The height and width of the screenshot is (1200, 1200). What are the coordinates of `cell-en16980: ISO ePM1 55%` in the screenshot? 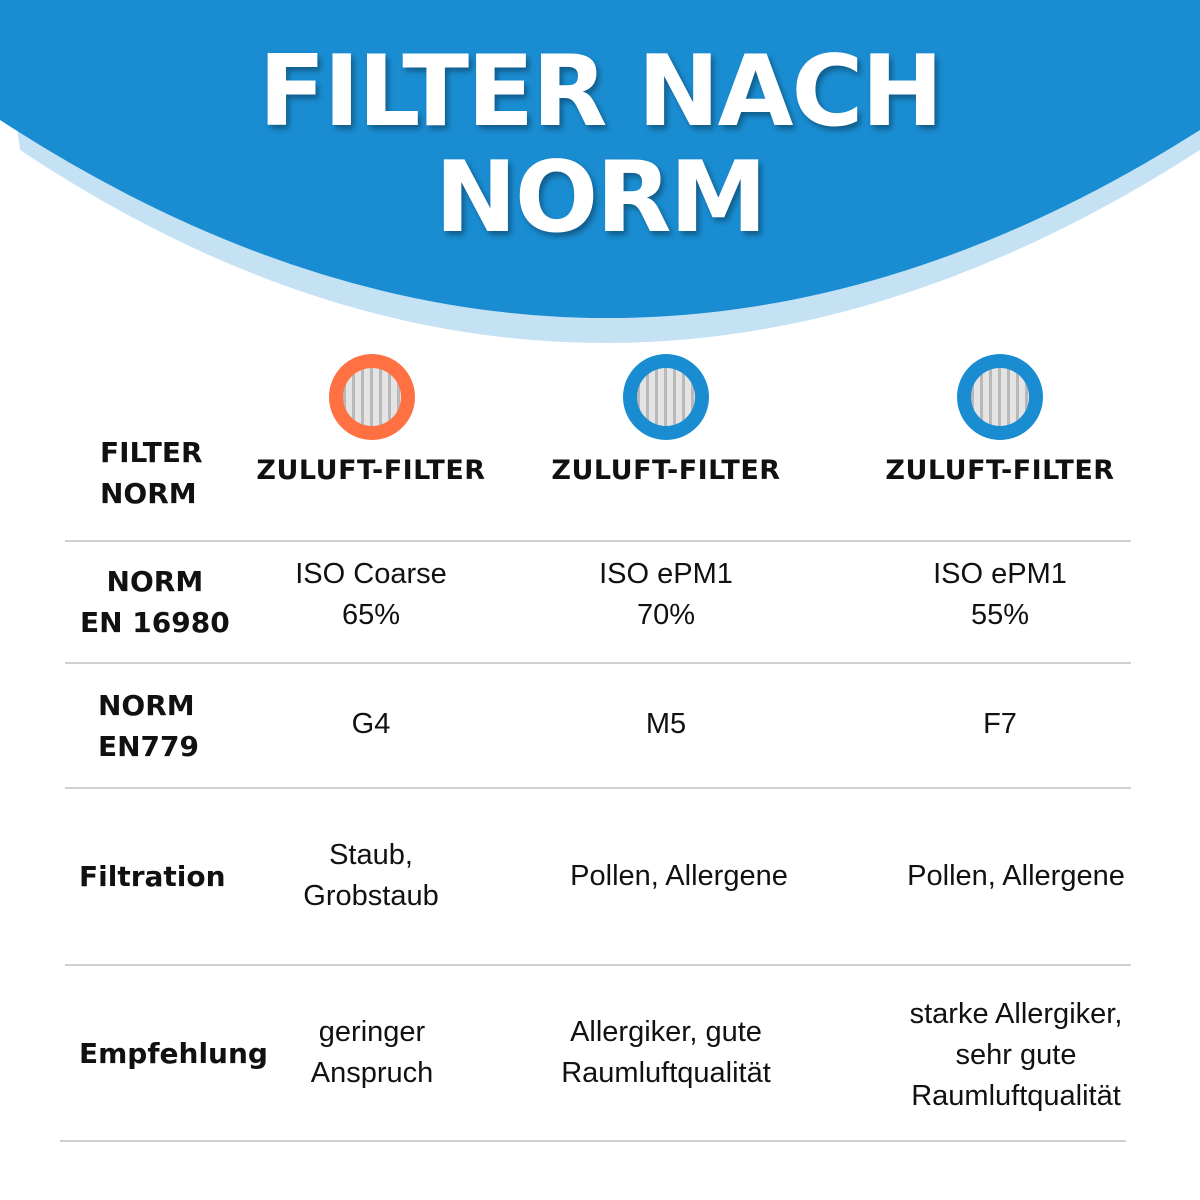 It's located at (1000, 594).